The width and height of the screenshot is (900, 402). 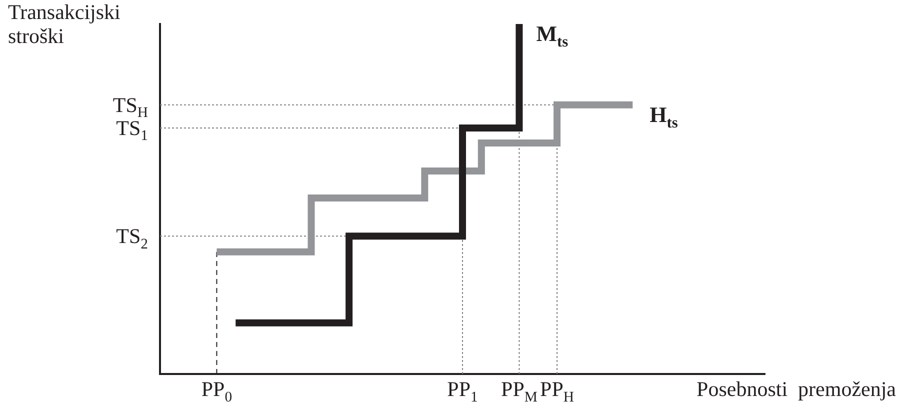 I want to click on x-axis-title: Posebnosti premoženja, so click(x=796, y=389).